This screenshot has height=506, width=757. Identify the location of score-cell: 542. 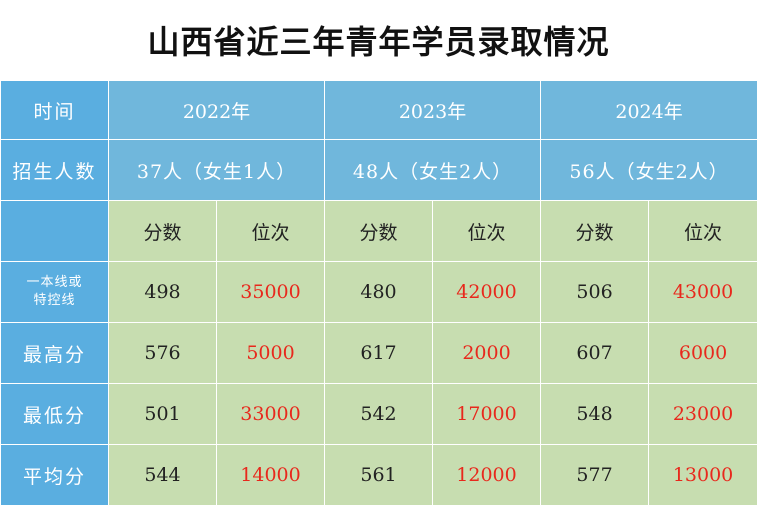
(379, 414).